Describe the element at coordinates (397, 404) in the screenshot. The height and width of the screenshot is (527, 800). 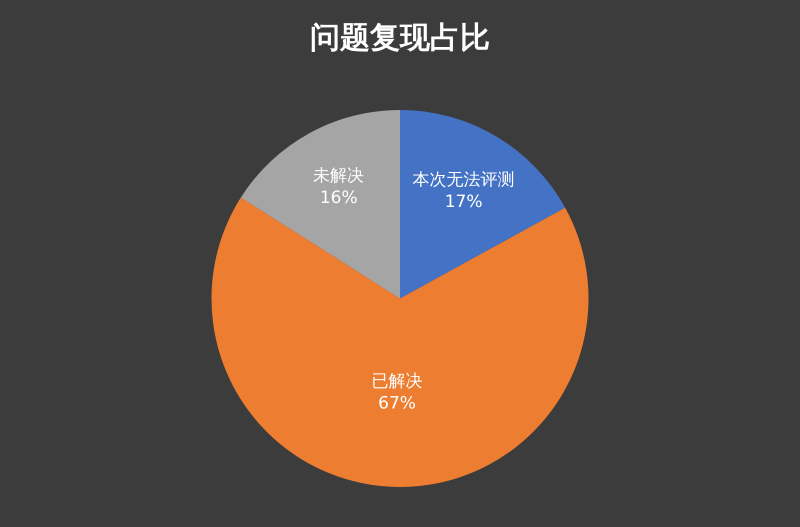
I see `data-label: 67%` at that location.